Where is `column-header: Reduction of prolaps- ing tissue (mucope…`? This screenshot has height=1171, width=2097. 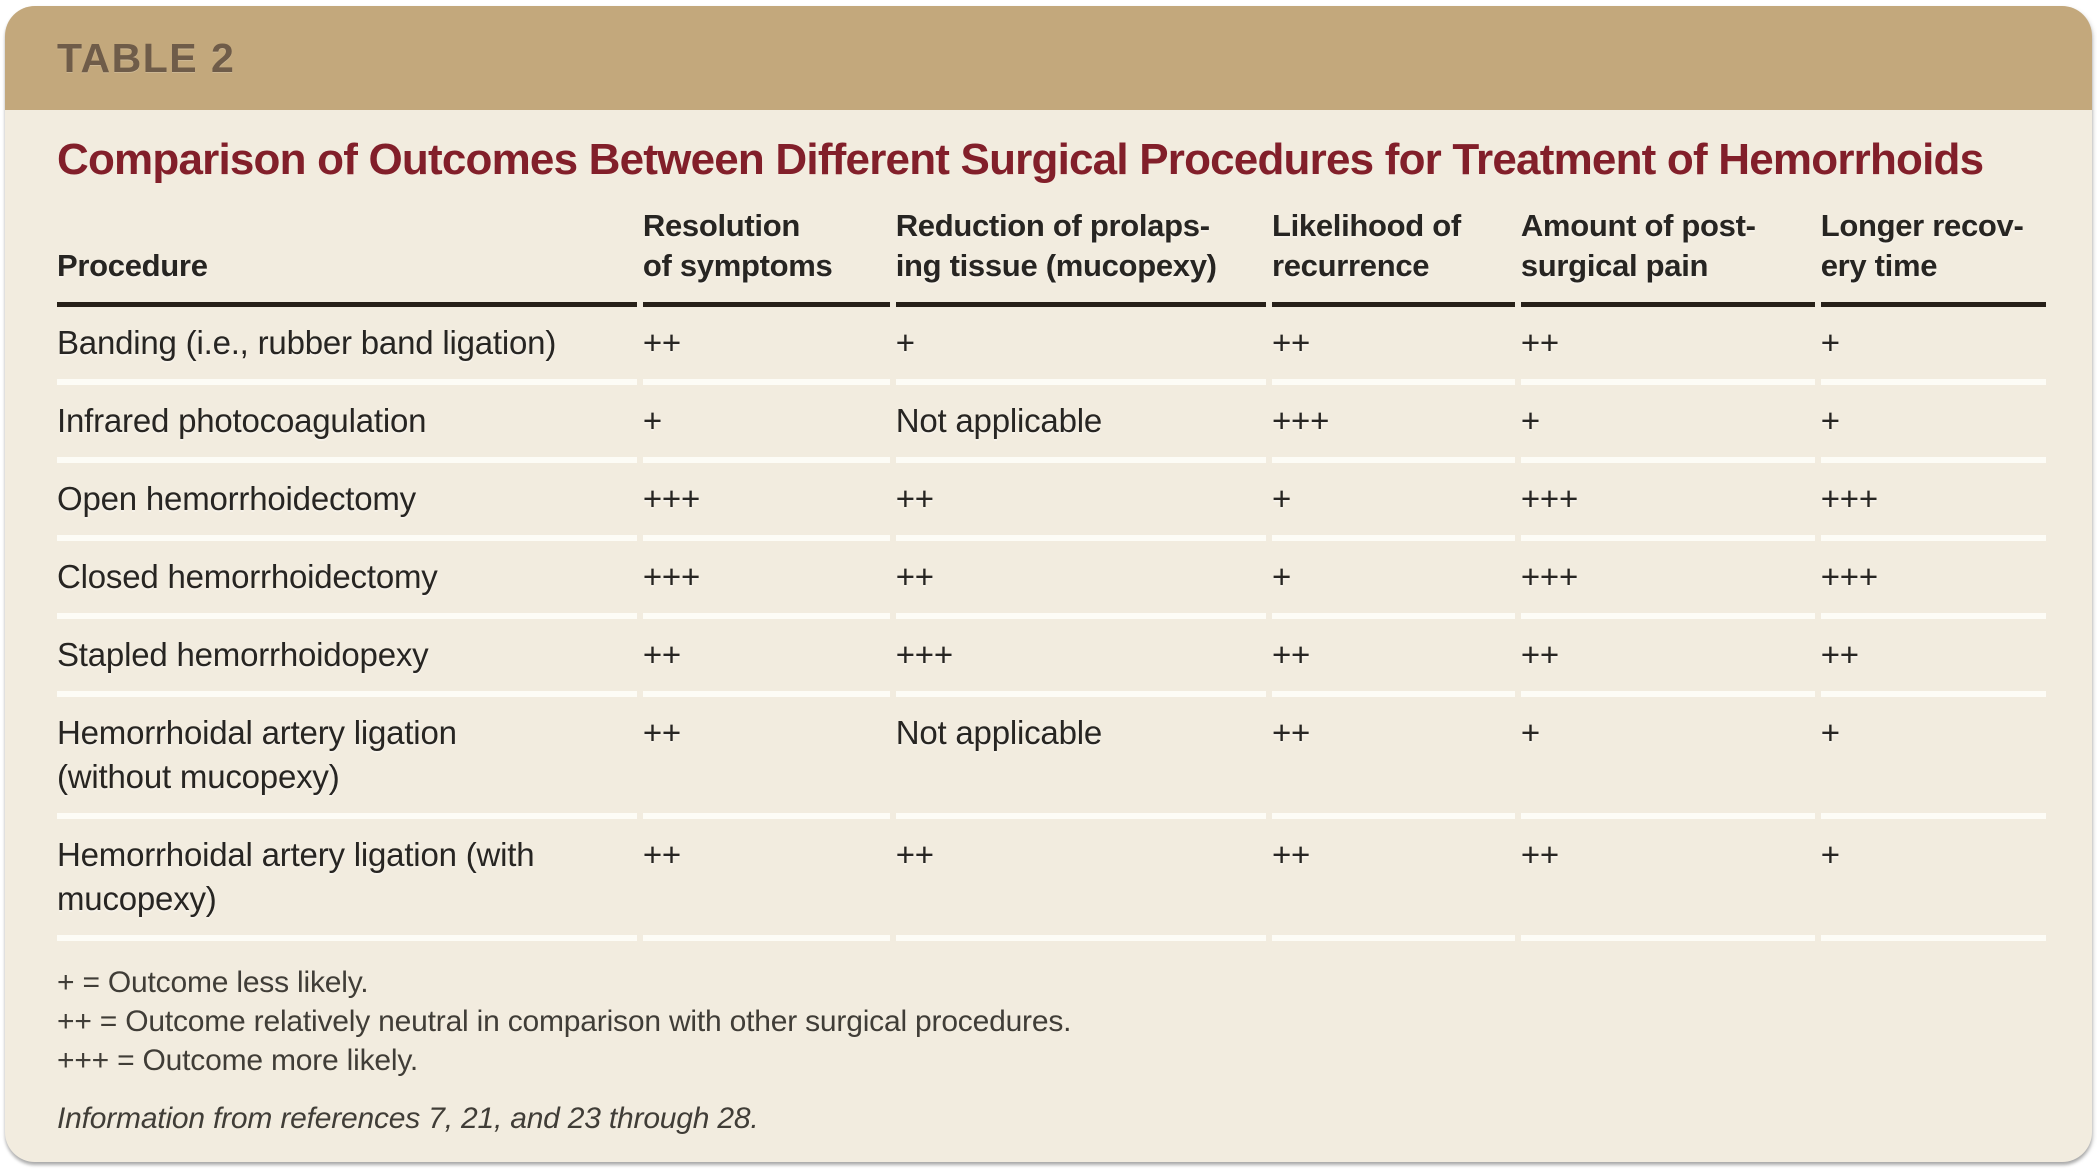 column-header: Reduction of prolaps- ing tissue (mucope… is located at coordinates (1080, 246).